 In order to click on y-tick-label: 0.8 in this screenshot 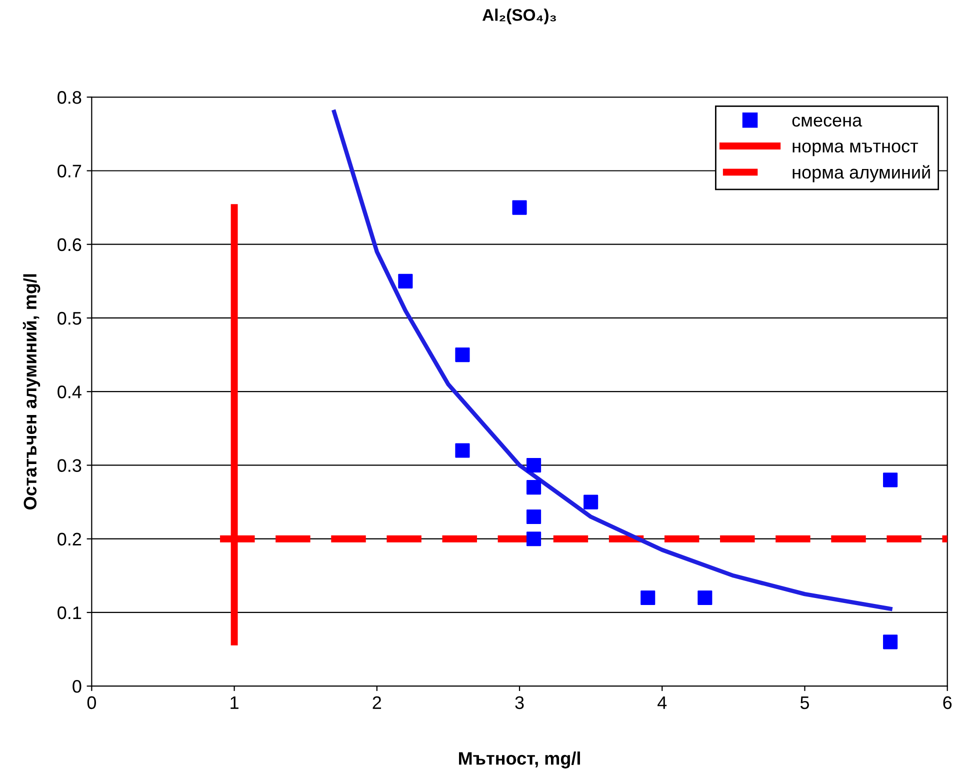, I will do `click(70, 97)`.